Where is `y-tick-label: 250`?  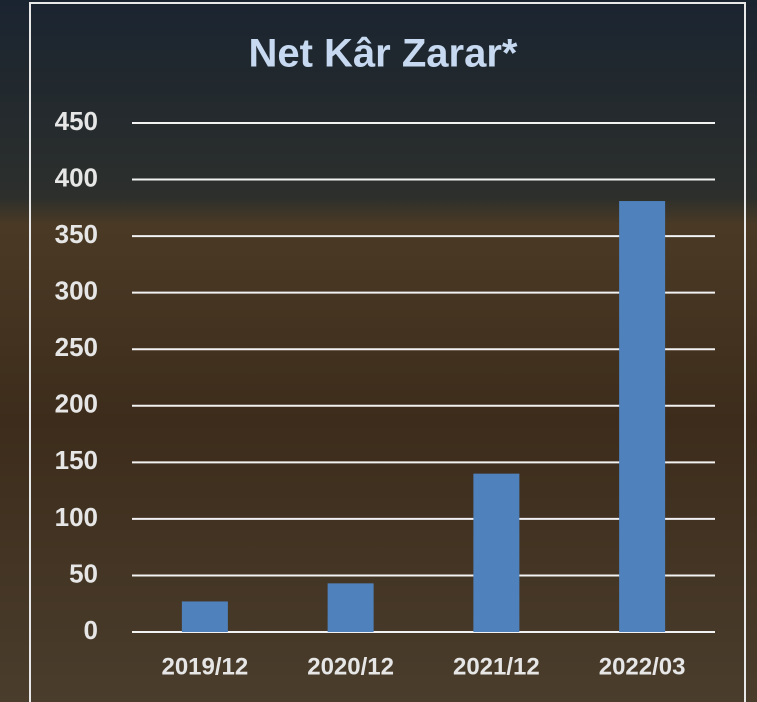
y-tick-label: 250 is located at coordinates (76, 347).